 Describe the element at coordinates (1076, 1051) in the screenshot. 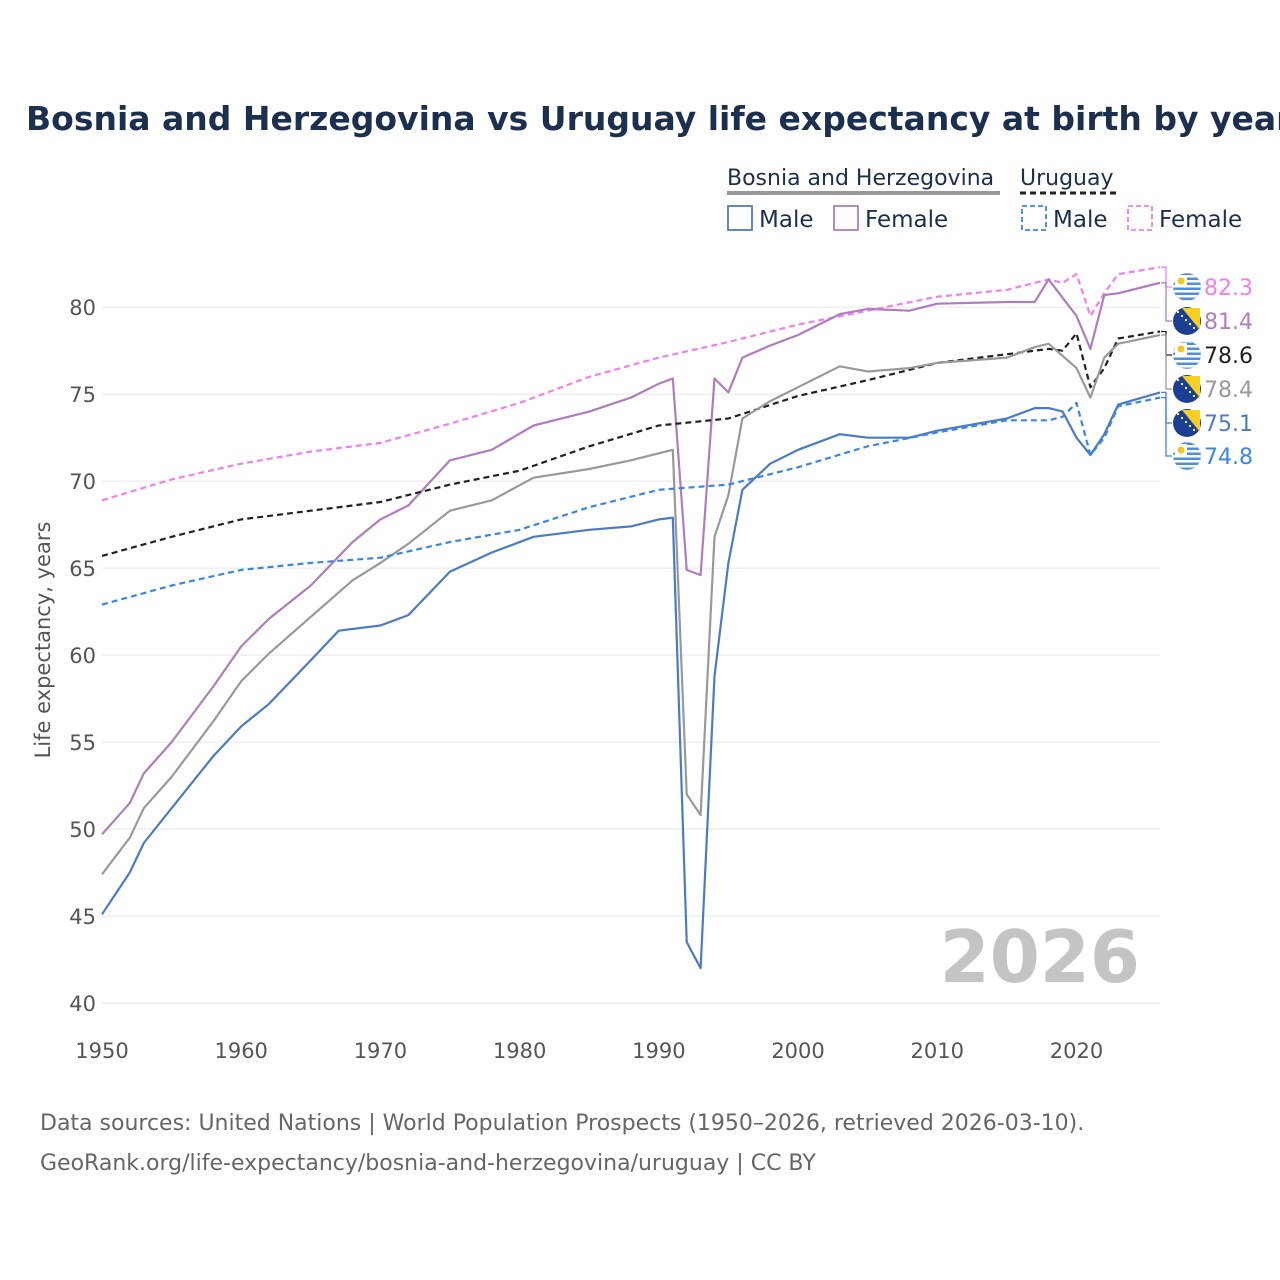

I see `x-tick-label-2020: 2020` at that location.